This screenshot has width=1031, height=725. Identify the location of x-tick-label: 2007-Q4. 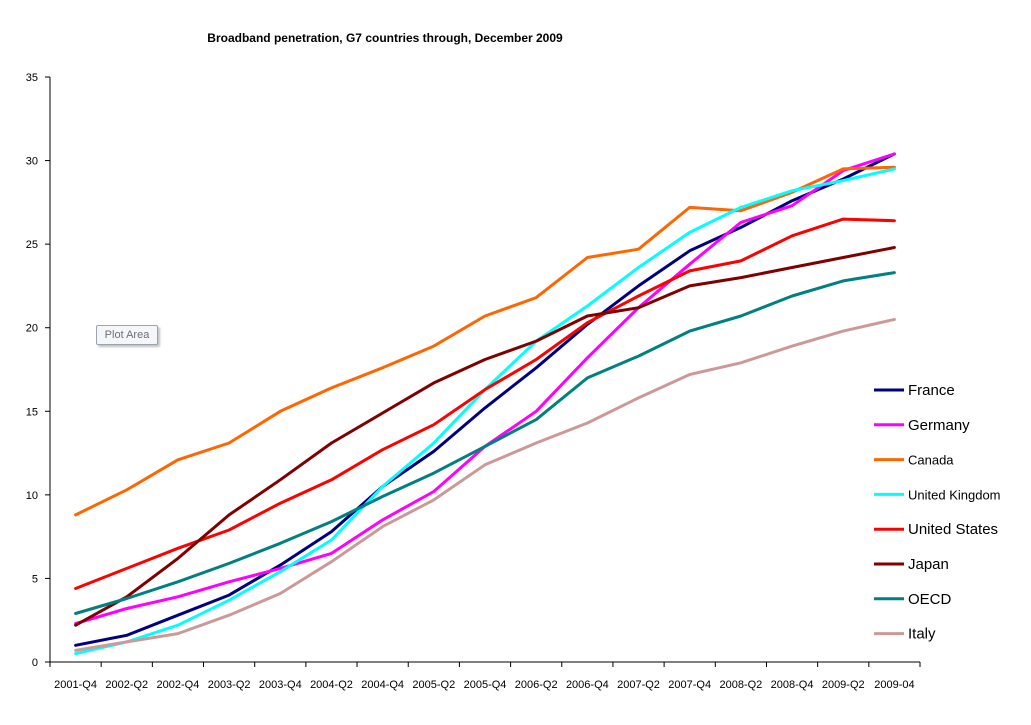
(689, 685).